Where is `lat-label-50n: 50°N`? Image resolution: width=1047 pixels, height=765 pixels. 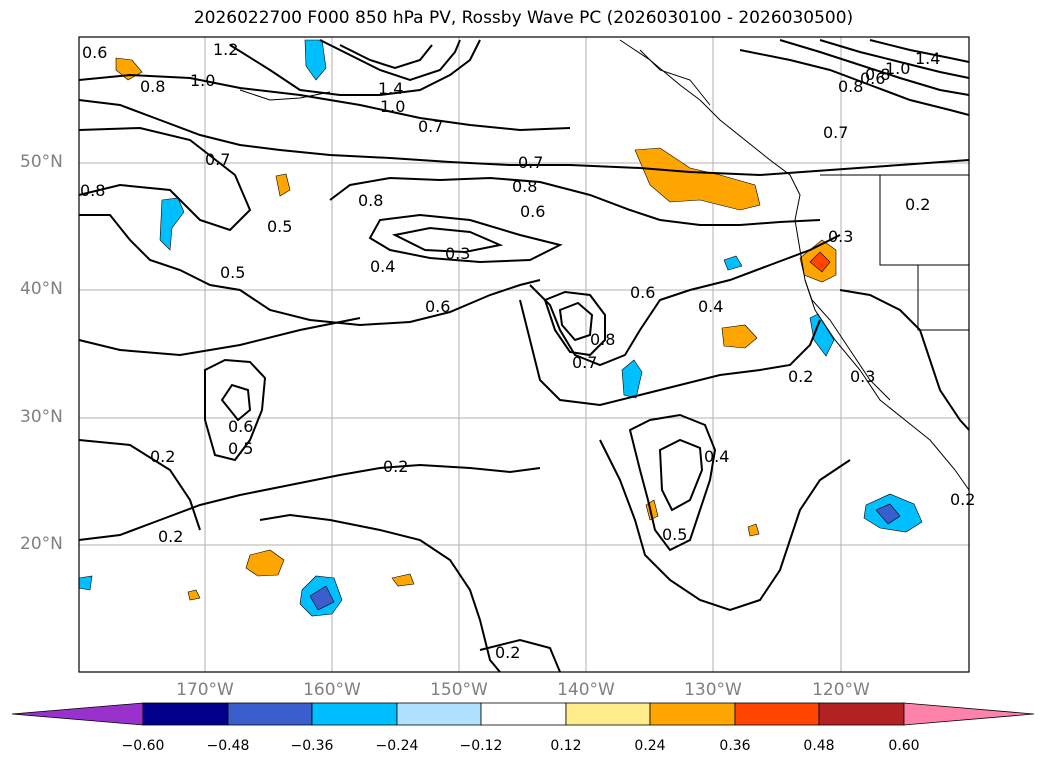 lat-label-50n: 50°N is located at coordinates (41, 162).